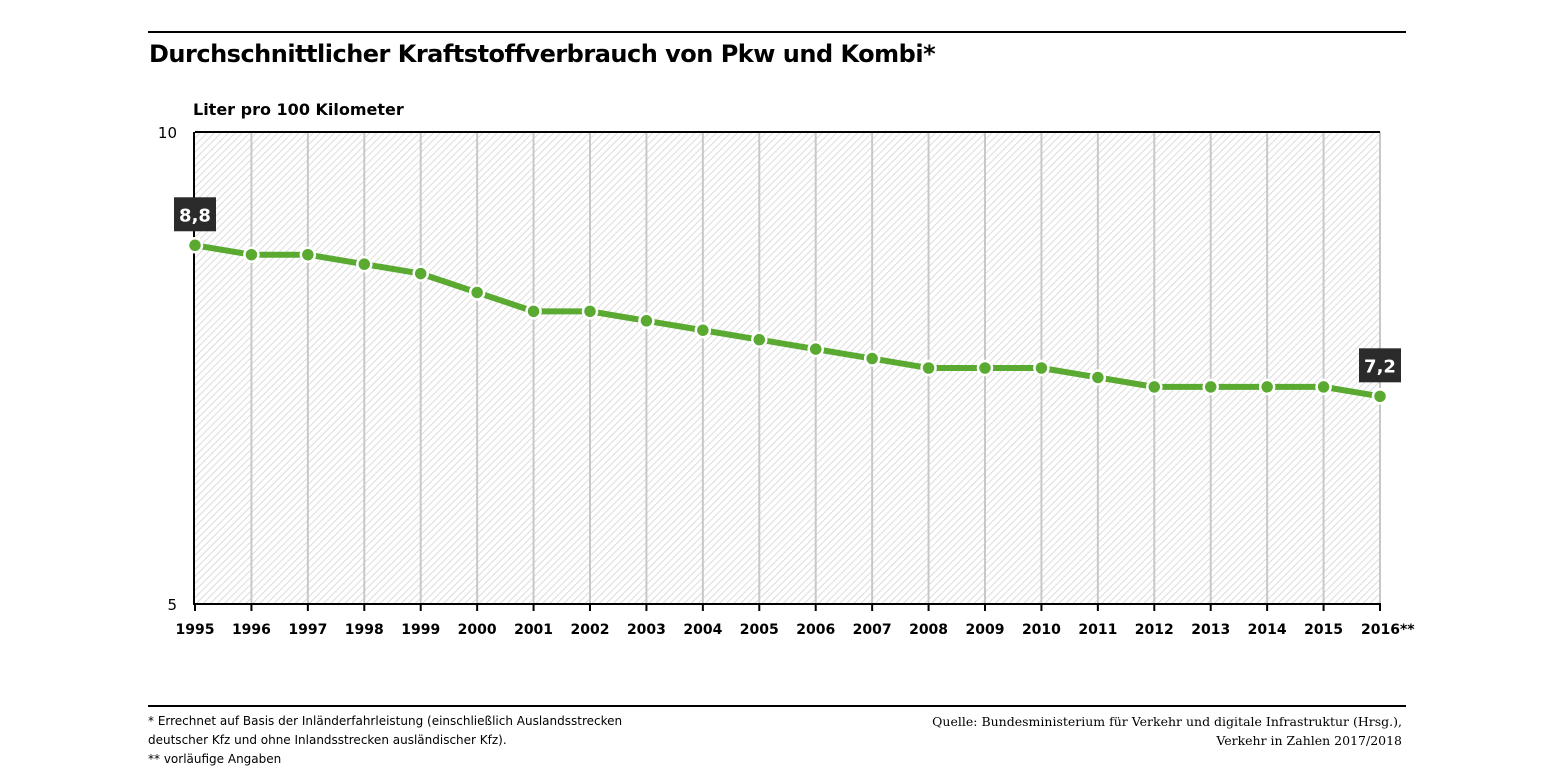 The height and width of the screenshot is (775, 1545). What do you see at coordinates (1309, 740) in the screenshot?
I see `source-line: Verkehr in Zahlen 2017/2018` at bounding box center [1309, 740].